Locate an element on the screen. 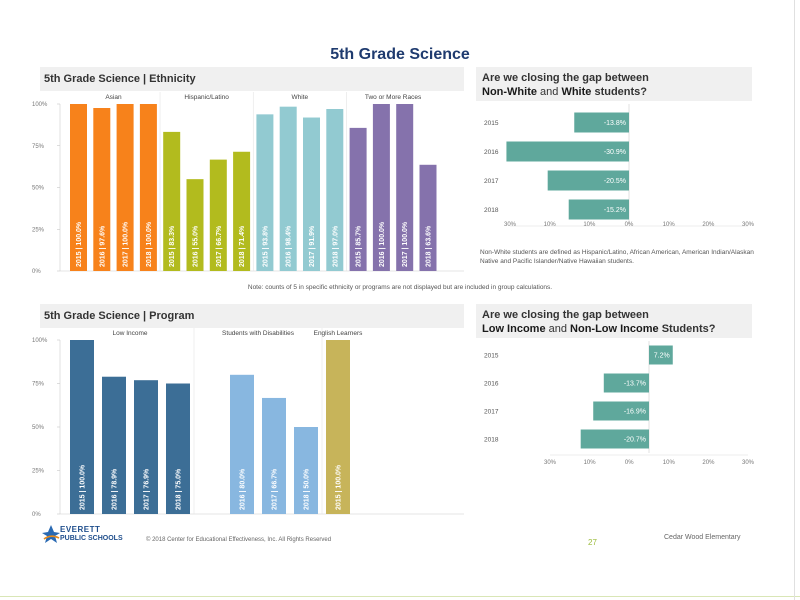 The image size is (800, 600). bar-data-label: 2018 | 71.4% is located at coordinates (242, 246).